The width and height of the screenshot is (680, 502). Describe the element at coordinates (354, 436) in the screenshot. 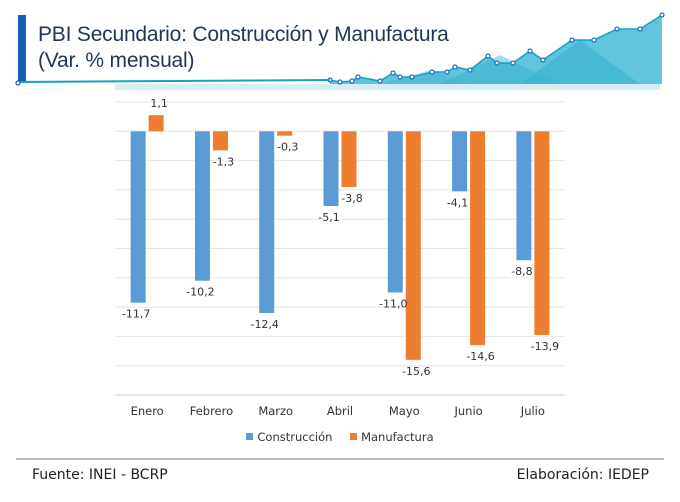

I see `legend-swatch-manufactura` at that location.